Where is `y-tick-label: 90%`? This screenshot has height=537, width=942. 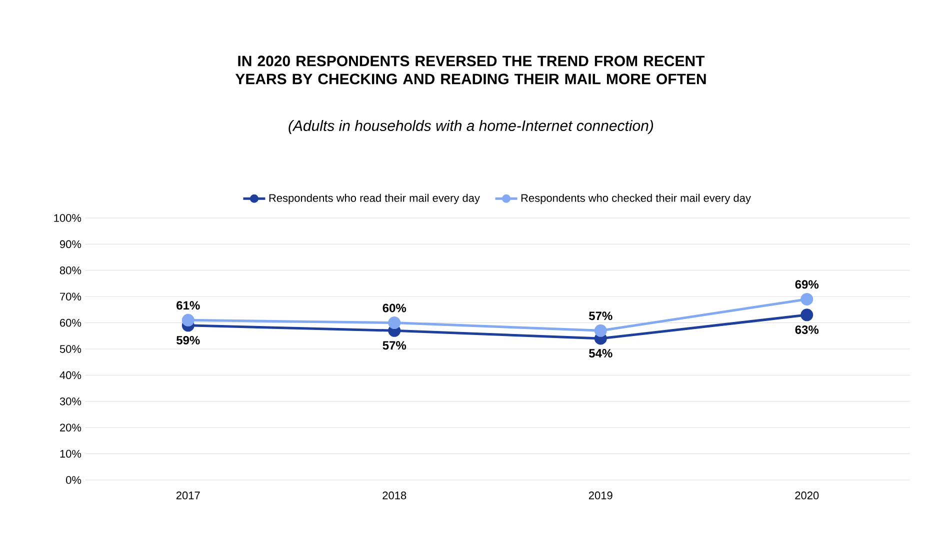 y-tick-label: 90% is located at coordinates (71, 244).